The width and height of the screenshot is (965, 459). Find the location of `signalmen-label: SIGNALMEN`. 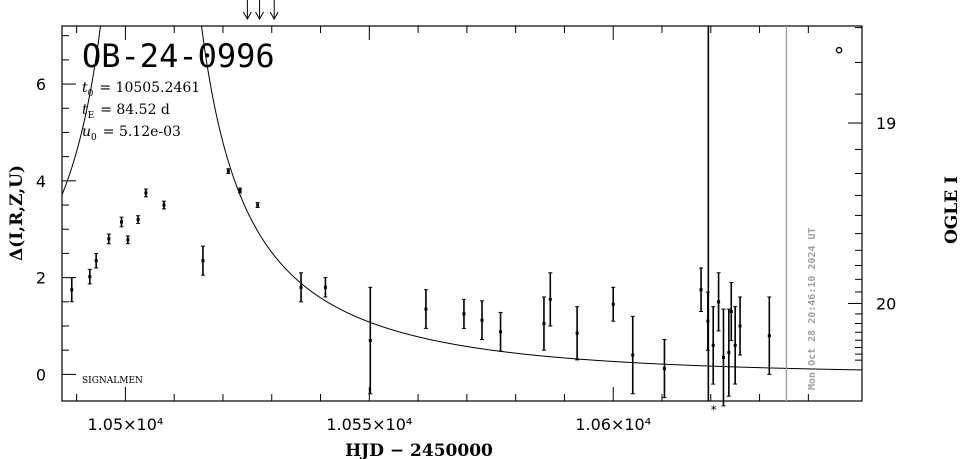

signalmen-label: SIGNALMEN is located at coordinates (112, 381).